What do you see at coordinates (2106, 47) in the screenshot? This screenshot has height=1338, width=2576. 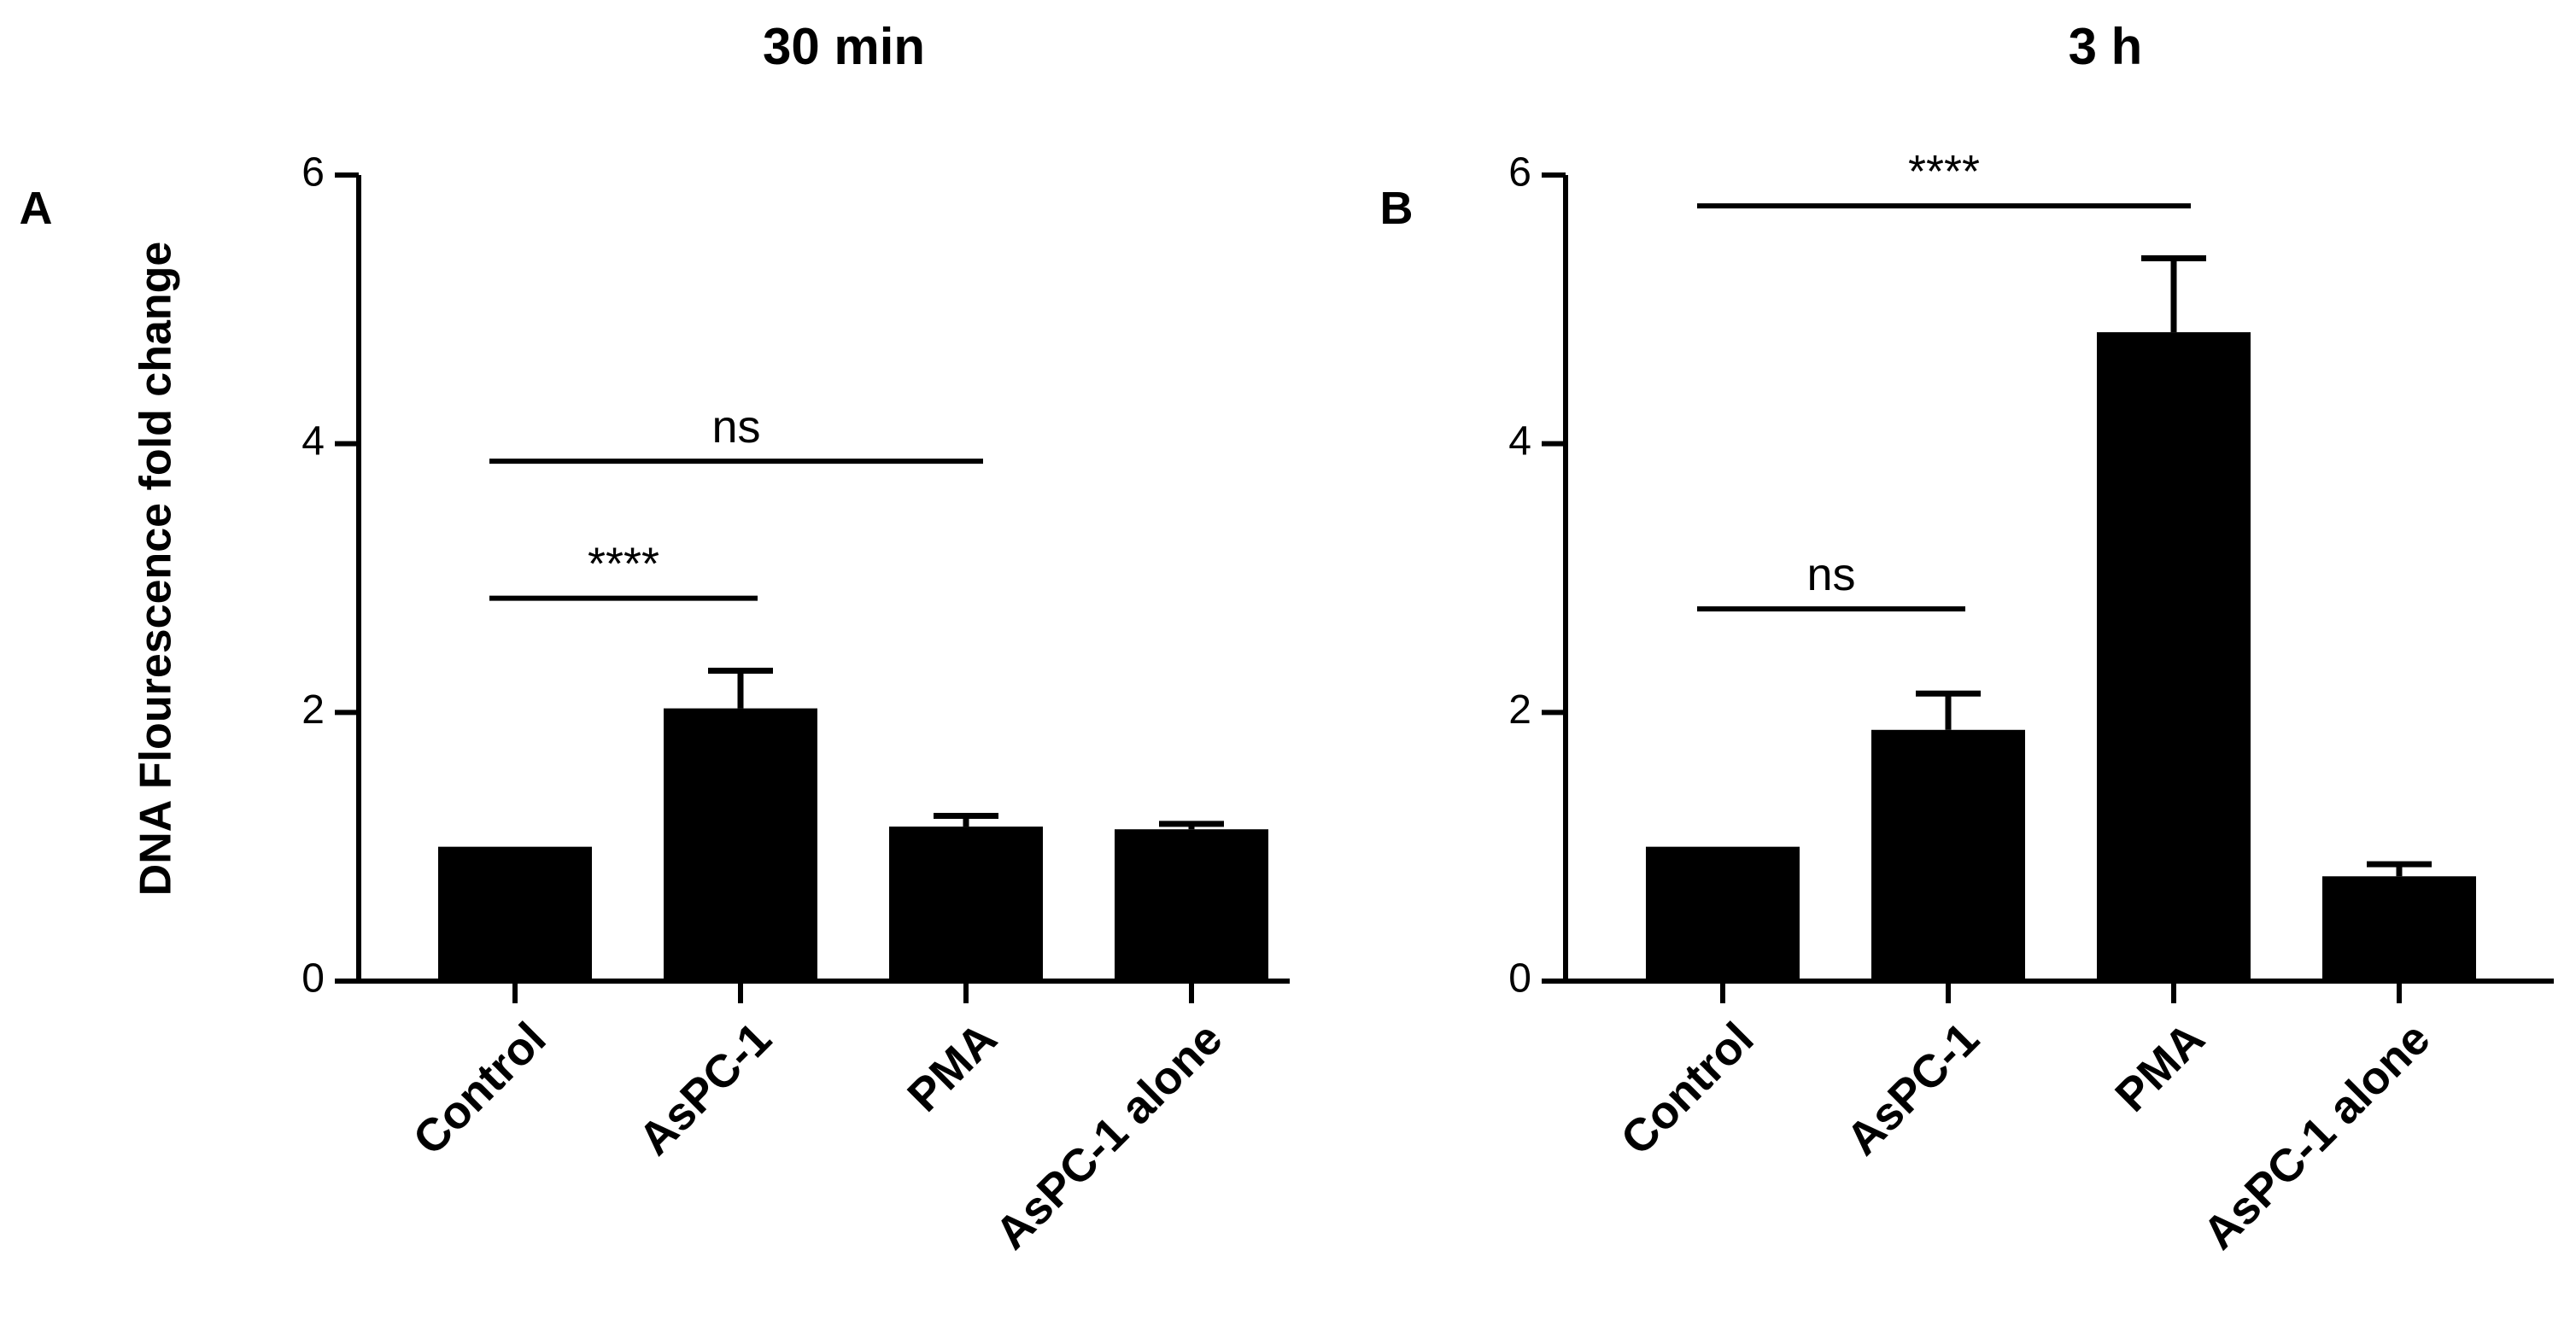 I see `chart-title: 3 h` at bounding box center [2106, 47].